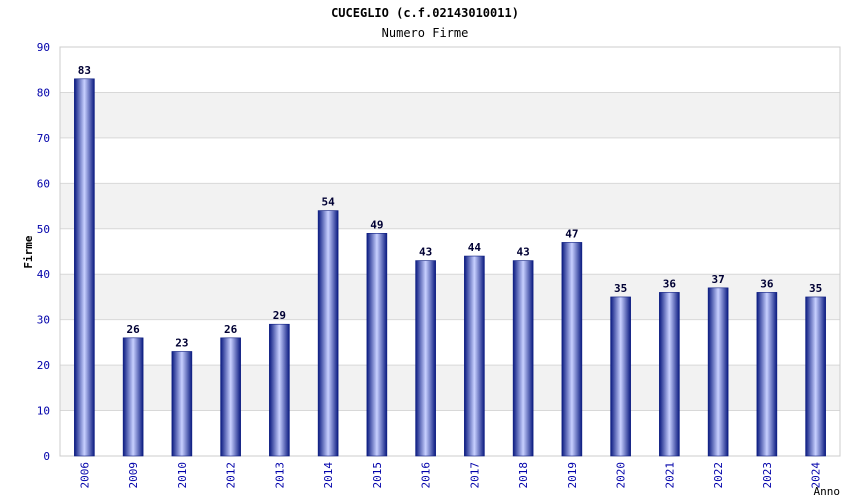  Describe the element at coordinates (718, 372) in the screenshot. I see `bar-2022` at that location.